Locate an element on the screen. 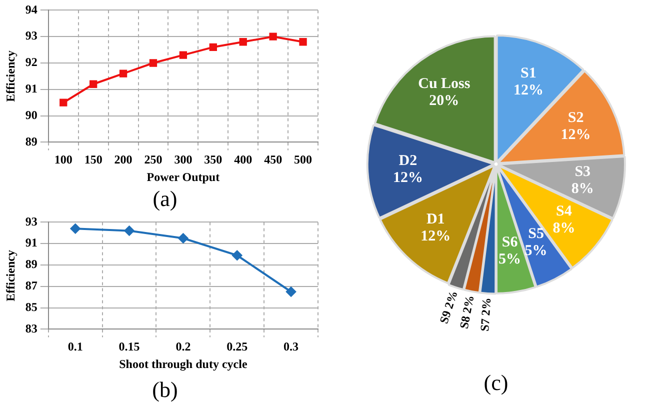  slice-label: S3 is located at coordinates (582, 172).